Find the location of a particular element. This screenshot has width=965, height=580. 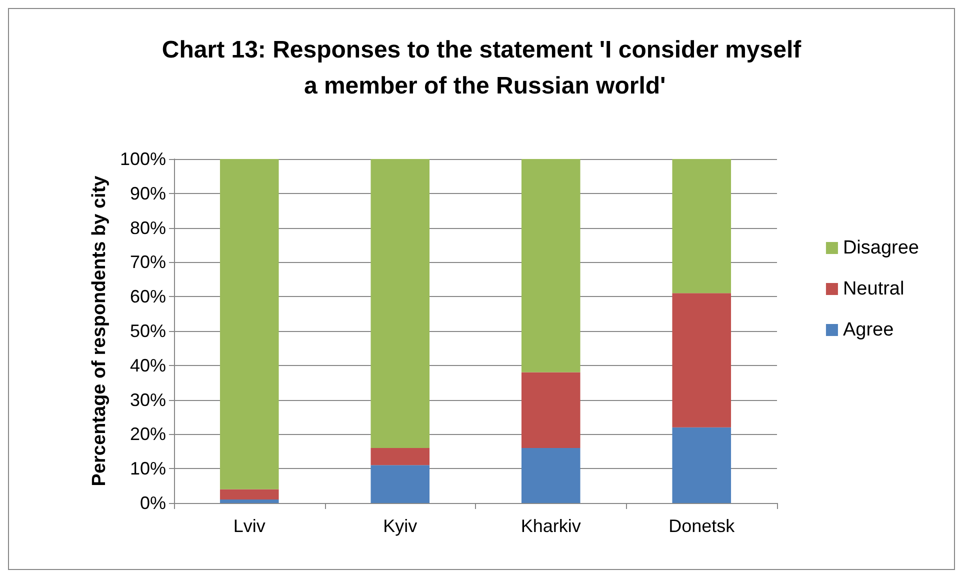

legend-label: Disagree is located at coordinates (881, 248).